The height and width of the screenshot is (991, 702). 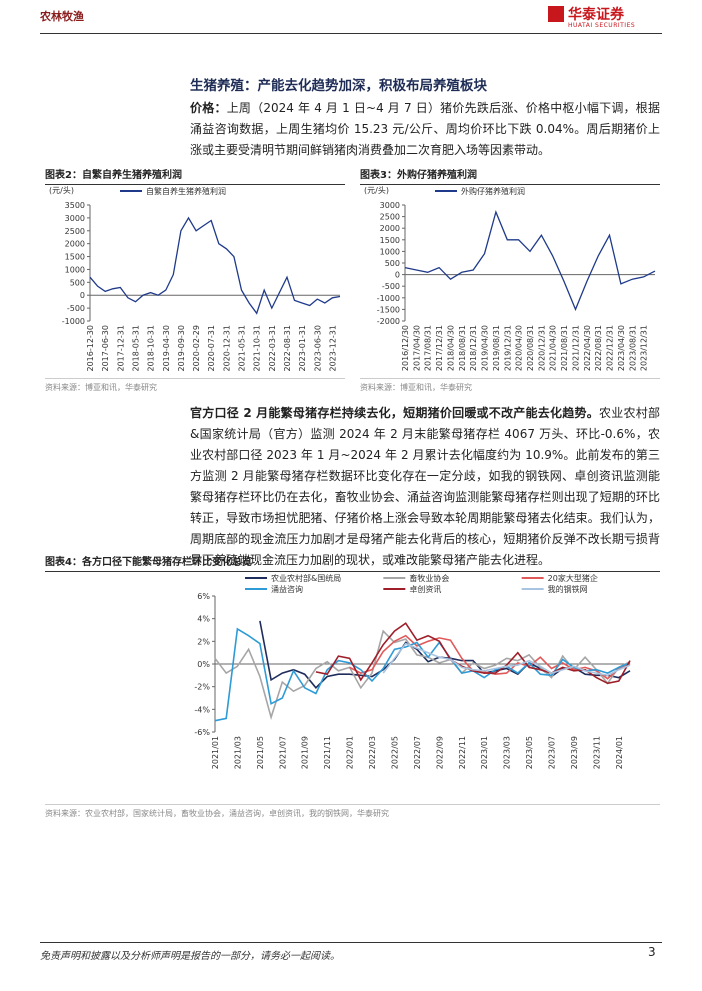 What do you see at coordinates (202, 709) in the screenshot?
I see `y-tick-label: -4%` at bounding box center [202, 709].